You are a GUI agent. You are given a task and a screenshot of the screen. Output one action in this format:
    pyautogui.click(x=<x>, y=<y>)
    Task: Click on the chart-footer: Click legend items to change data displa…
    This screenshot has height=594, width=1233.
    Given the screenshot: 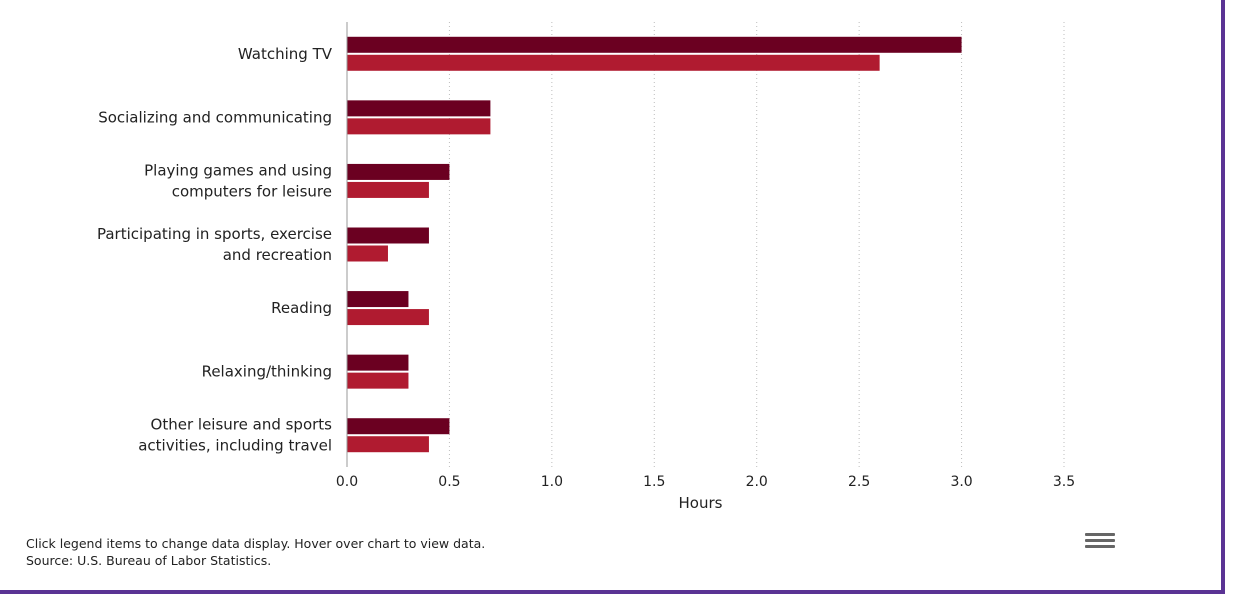 What is the action you would take?
    pyautogui.click(x=255, y=552)
    